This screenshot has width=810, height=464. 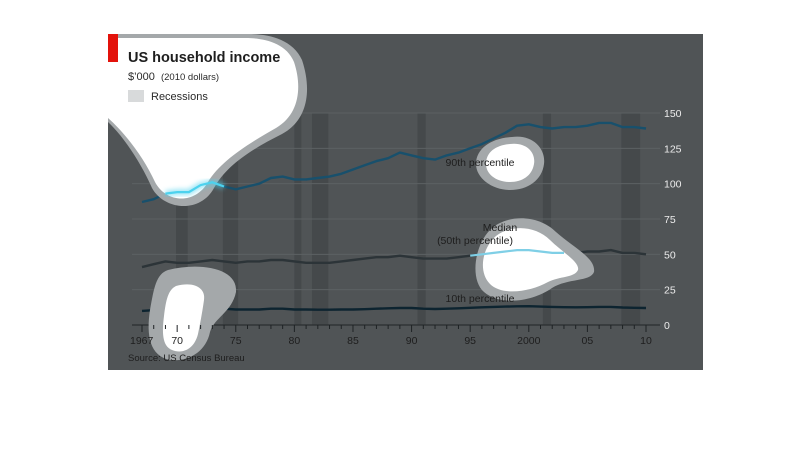 What do you see at coordinates (364, 218) in the screenshot?
I see `highlight-segments` at bounding box center [364, 218].